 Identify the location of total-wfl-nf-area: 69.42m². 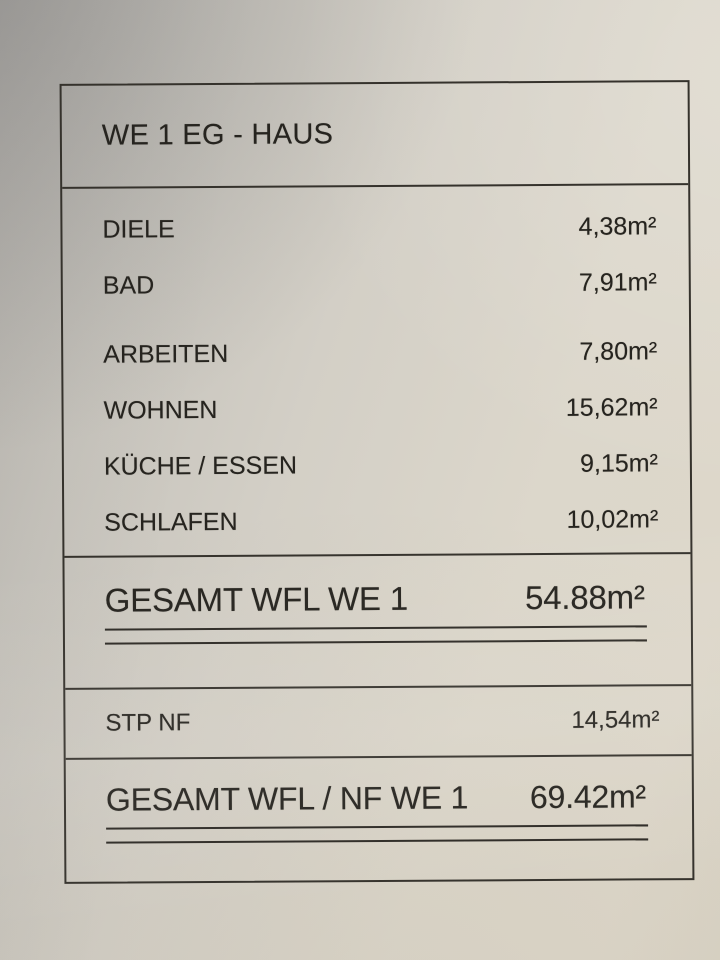
(588, 797).